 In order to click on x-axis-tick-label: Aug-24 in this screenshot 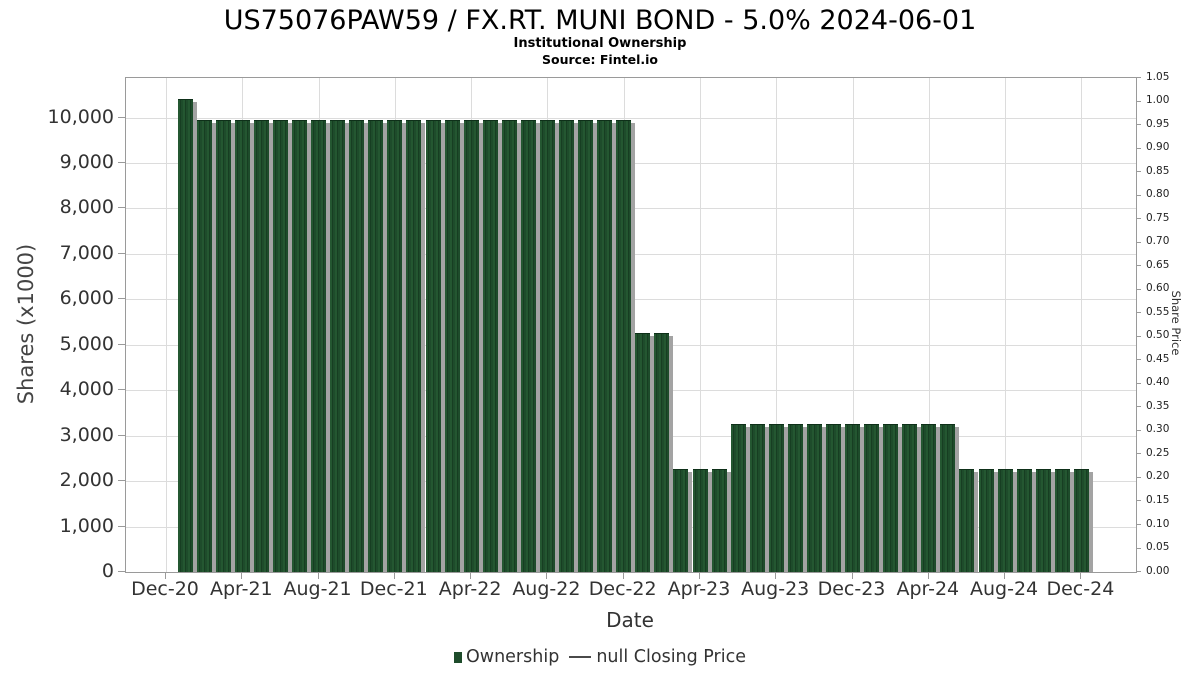, I will do `click(1004, 589)`.